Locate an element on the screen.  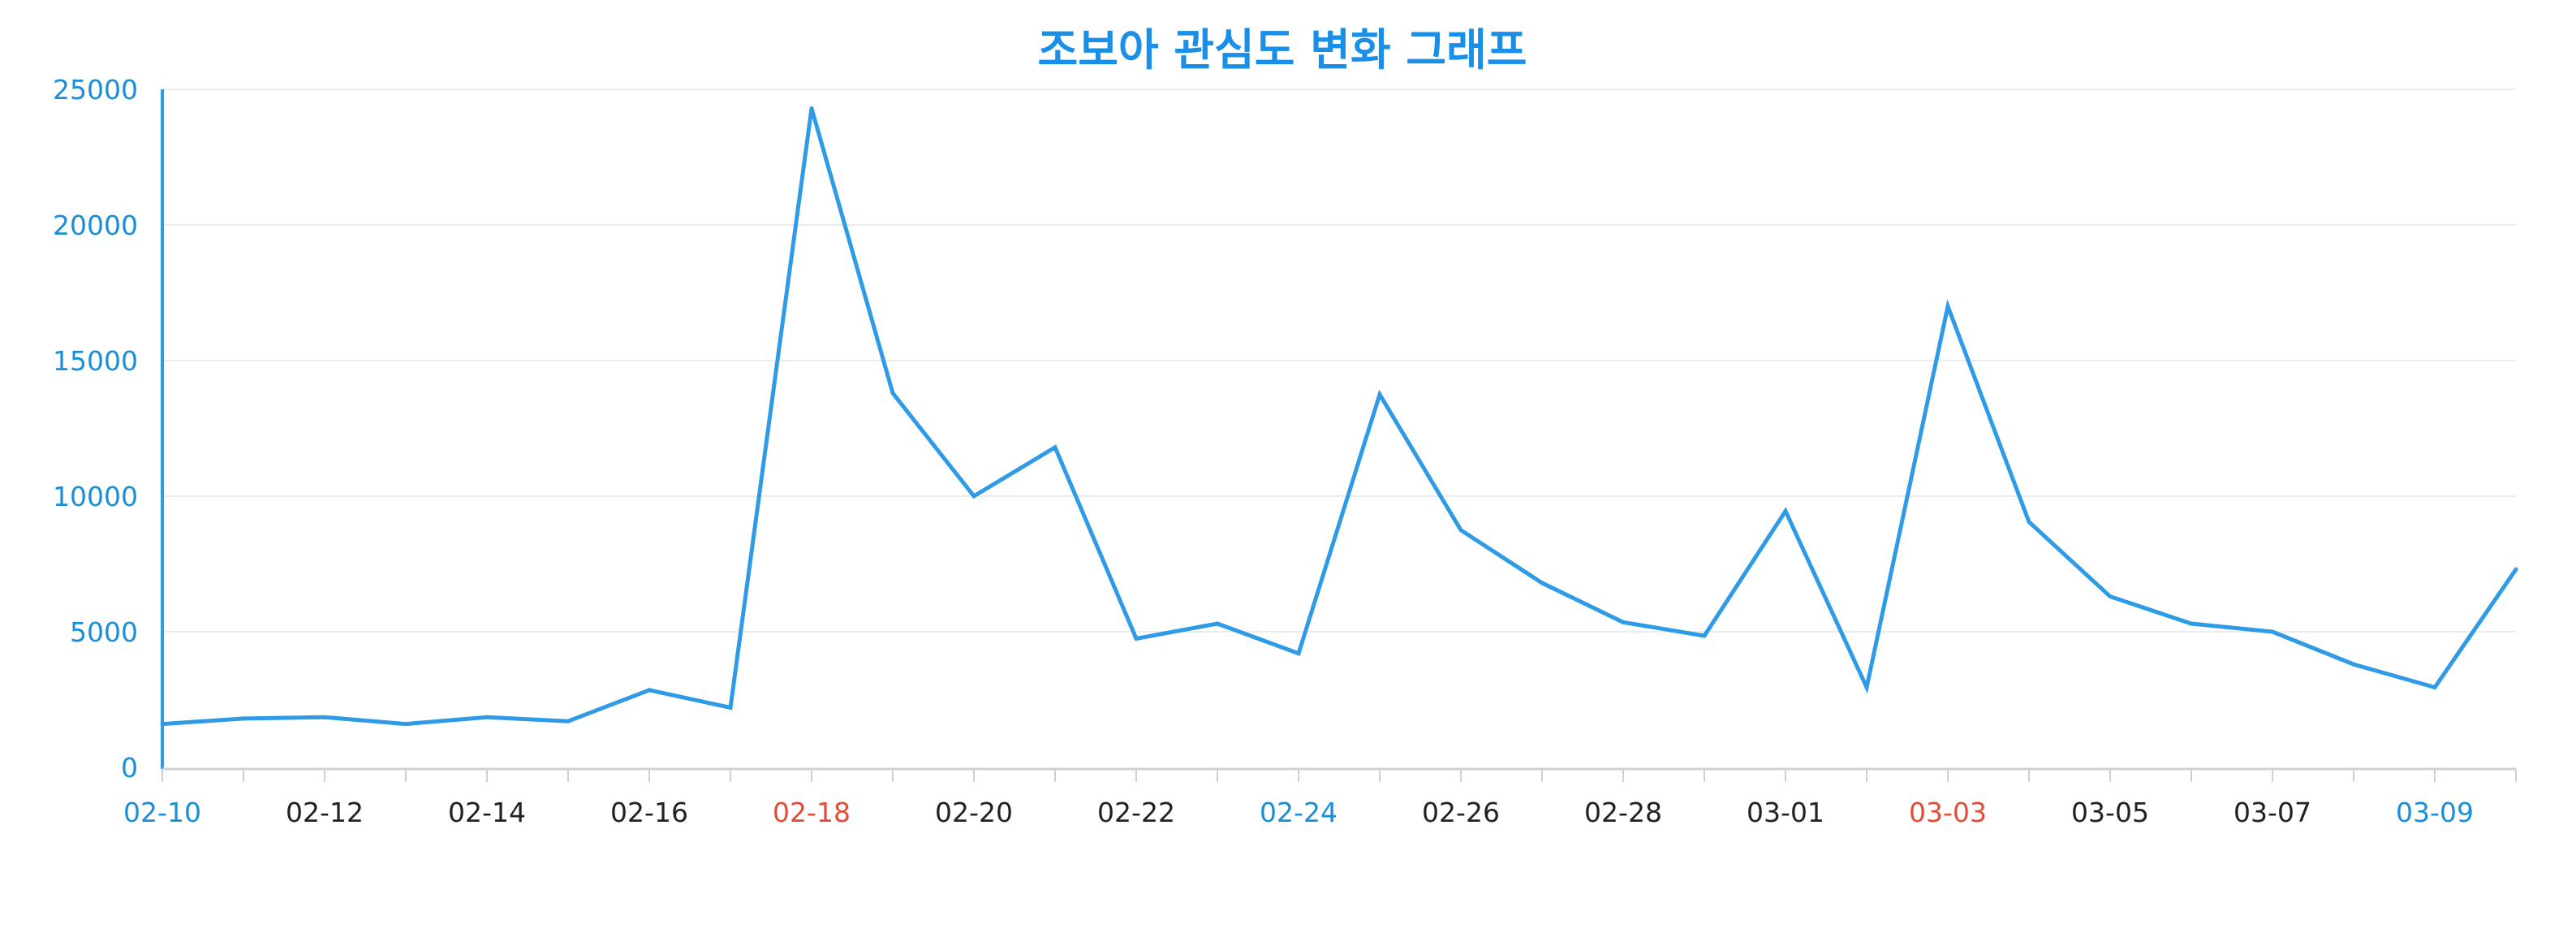
x-tick-label: 02-10 is located at coordinates (162, 812).